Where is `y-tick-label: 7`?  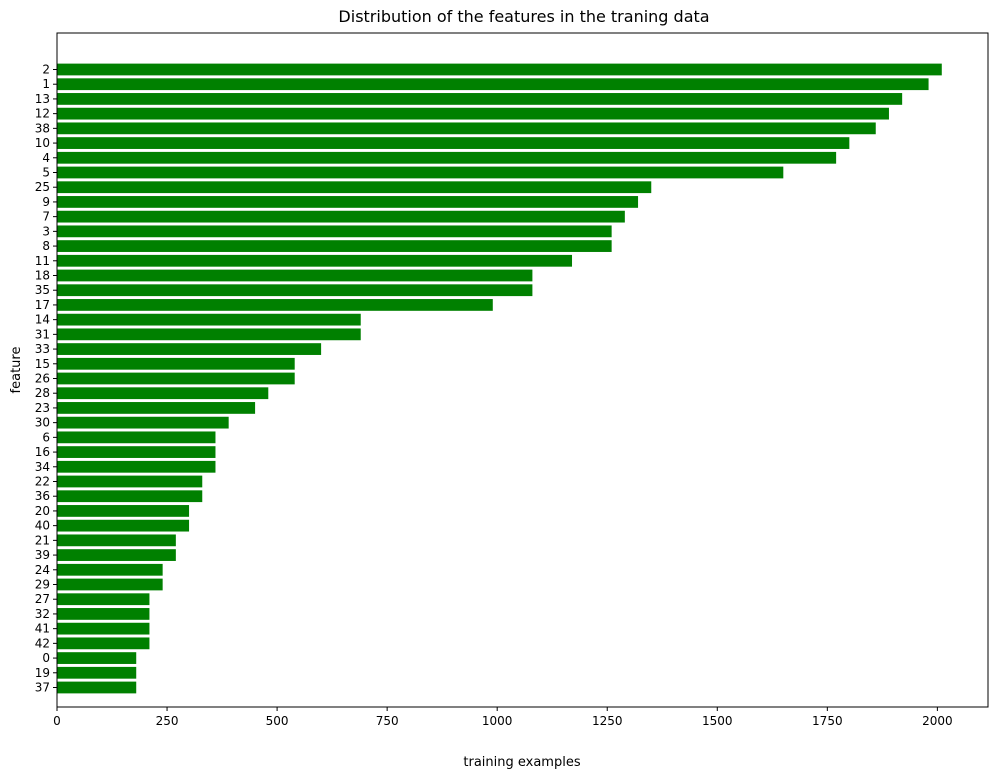
y-tick-label: 7 is located at coordinates (46, 217).